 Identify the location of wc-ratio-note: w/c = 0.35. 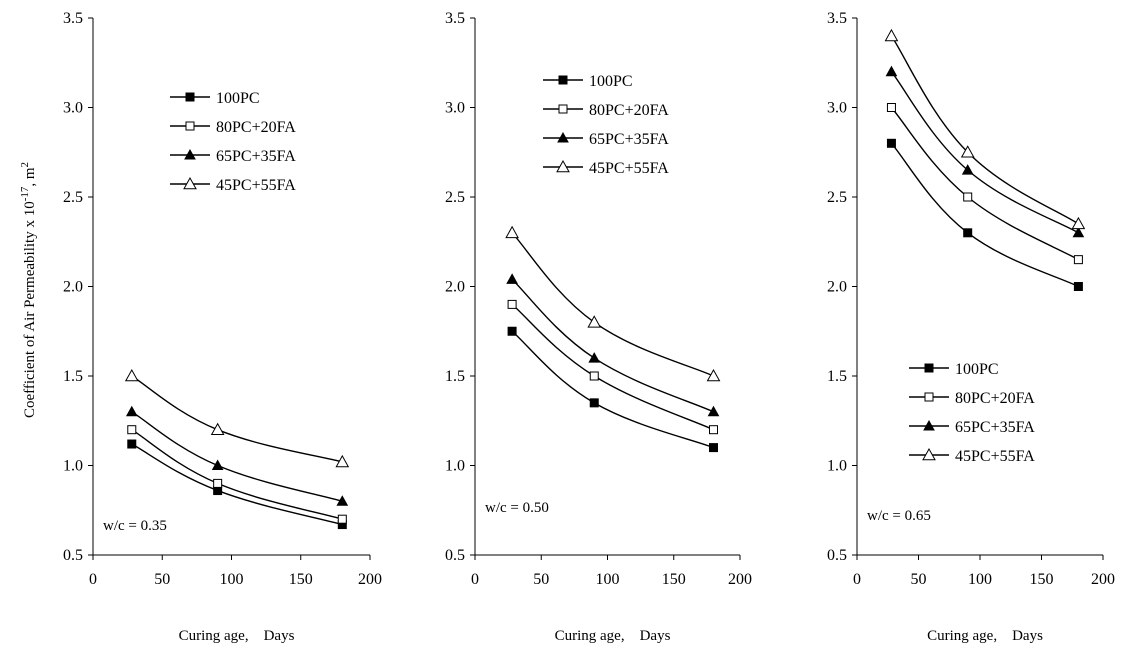
(135, 526).